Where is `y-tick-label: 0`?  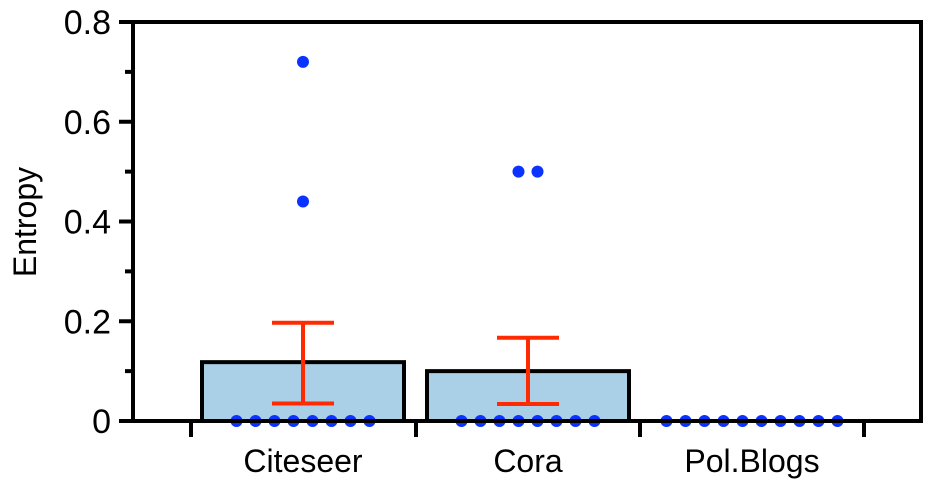
y-tick-label: 0 is located at coordinates (101, 422).